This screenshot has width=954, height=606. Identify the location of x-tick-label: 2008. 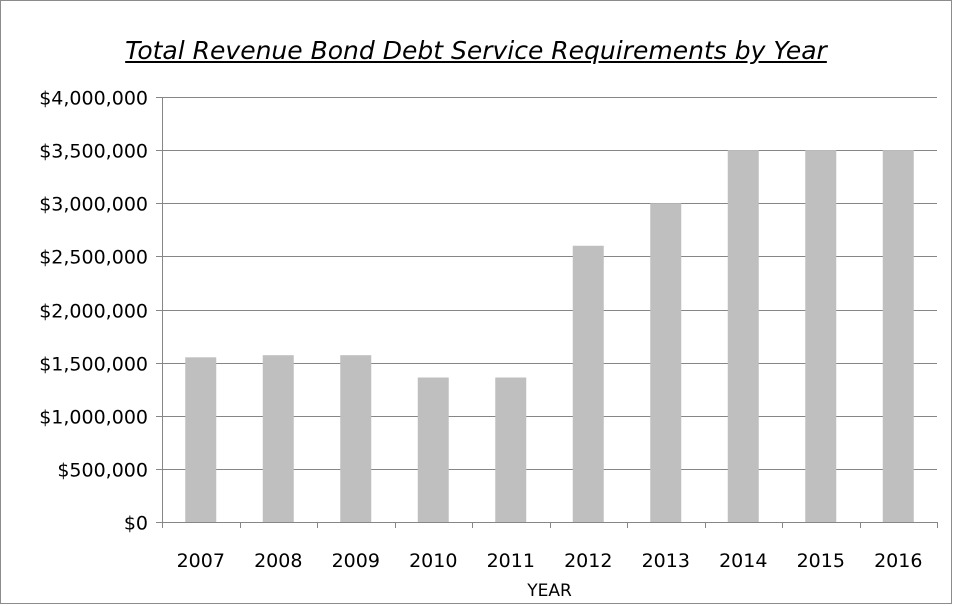
(278, 561).